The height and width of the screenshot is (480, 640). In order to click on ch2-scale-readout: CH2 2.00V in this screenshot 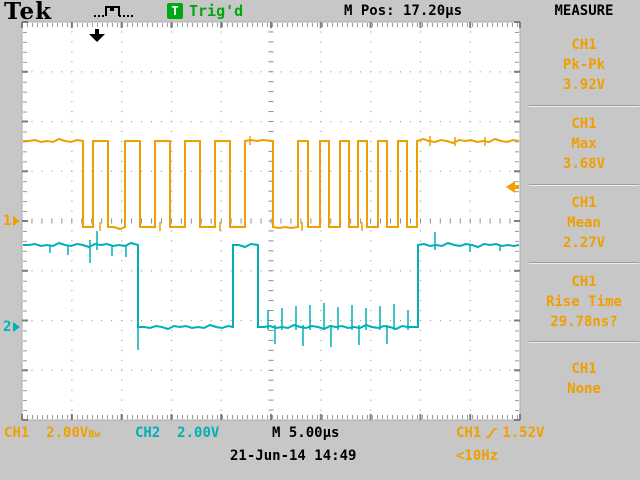, I will do `click(177, 433)`.